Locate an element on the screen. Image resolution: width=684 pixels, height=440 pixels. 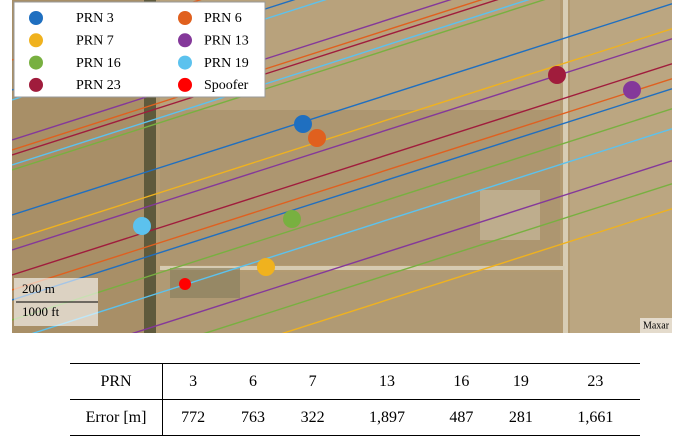
cell: 772 is located at coordinates (193, 417).